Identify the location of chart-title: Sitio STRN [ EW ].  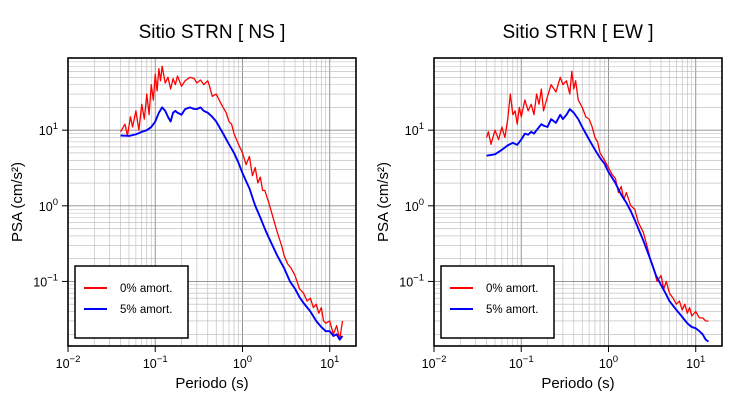
(578, 32).